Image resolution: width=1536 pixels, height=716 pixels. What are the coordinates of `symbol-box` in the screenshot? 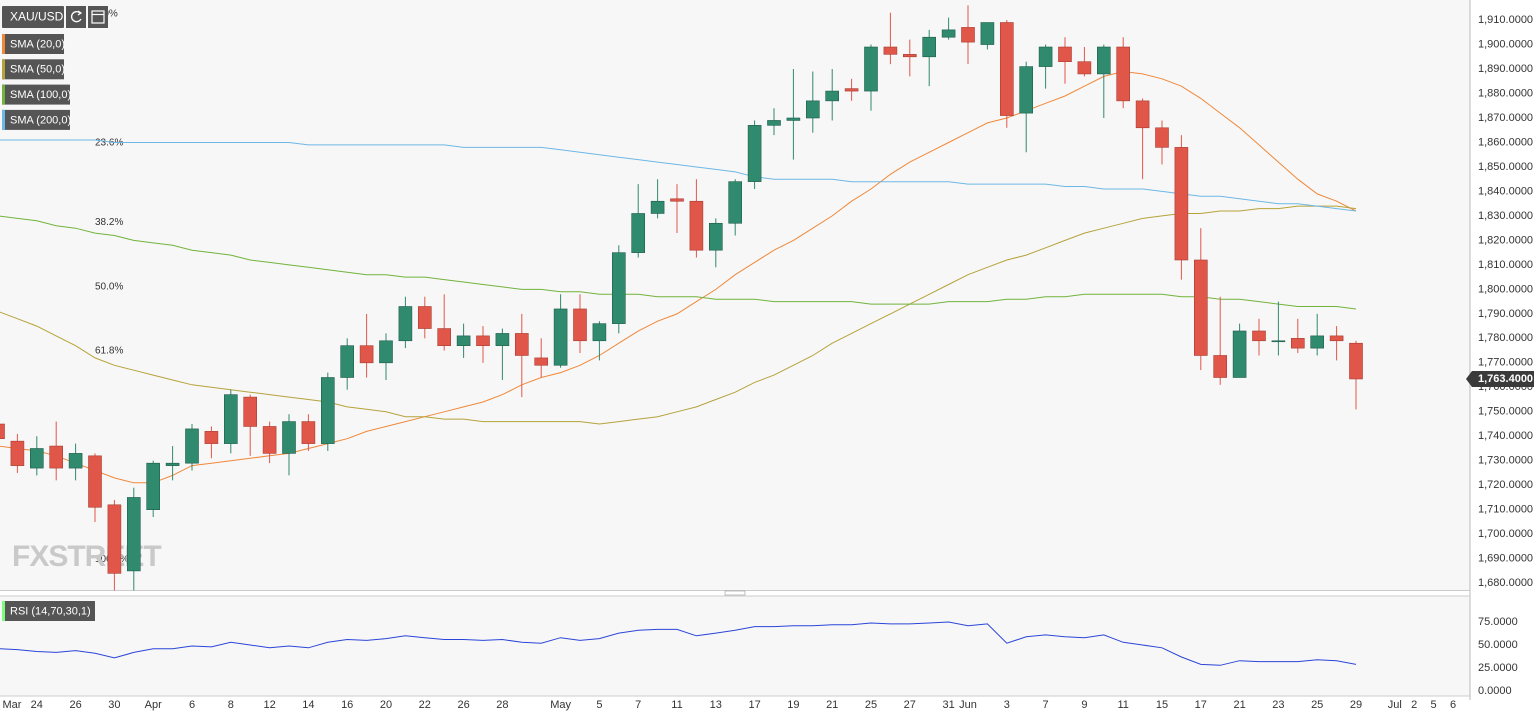 It's located at (33, 17).